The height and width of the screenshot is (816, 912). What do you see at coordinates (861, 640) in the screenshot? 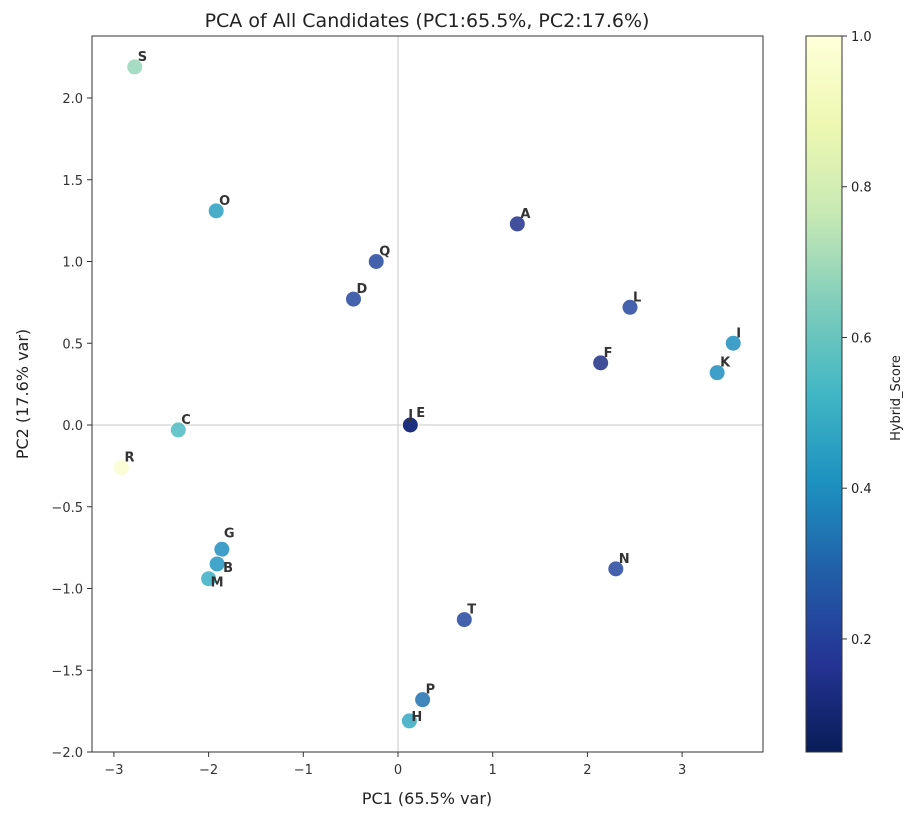
I see `colorbar-tick-label: 0.2` at bounding box center [861, 640].